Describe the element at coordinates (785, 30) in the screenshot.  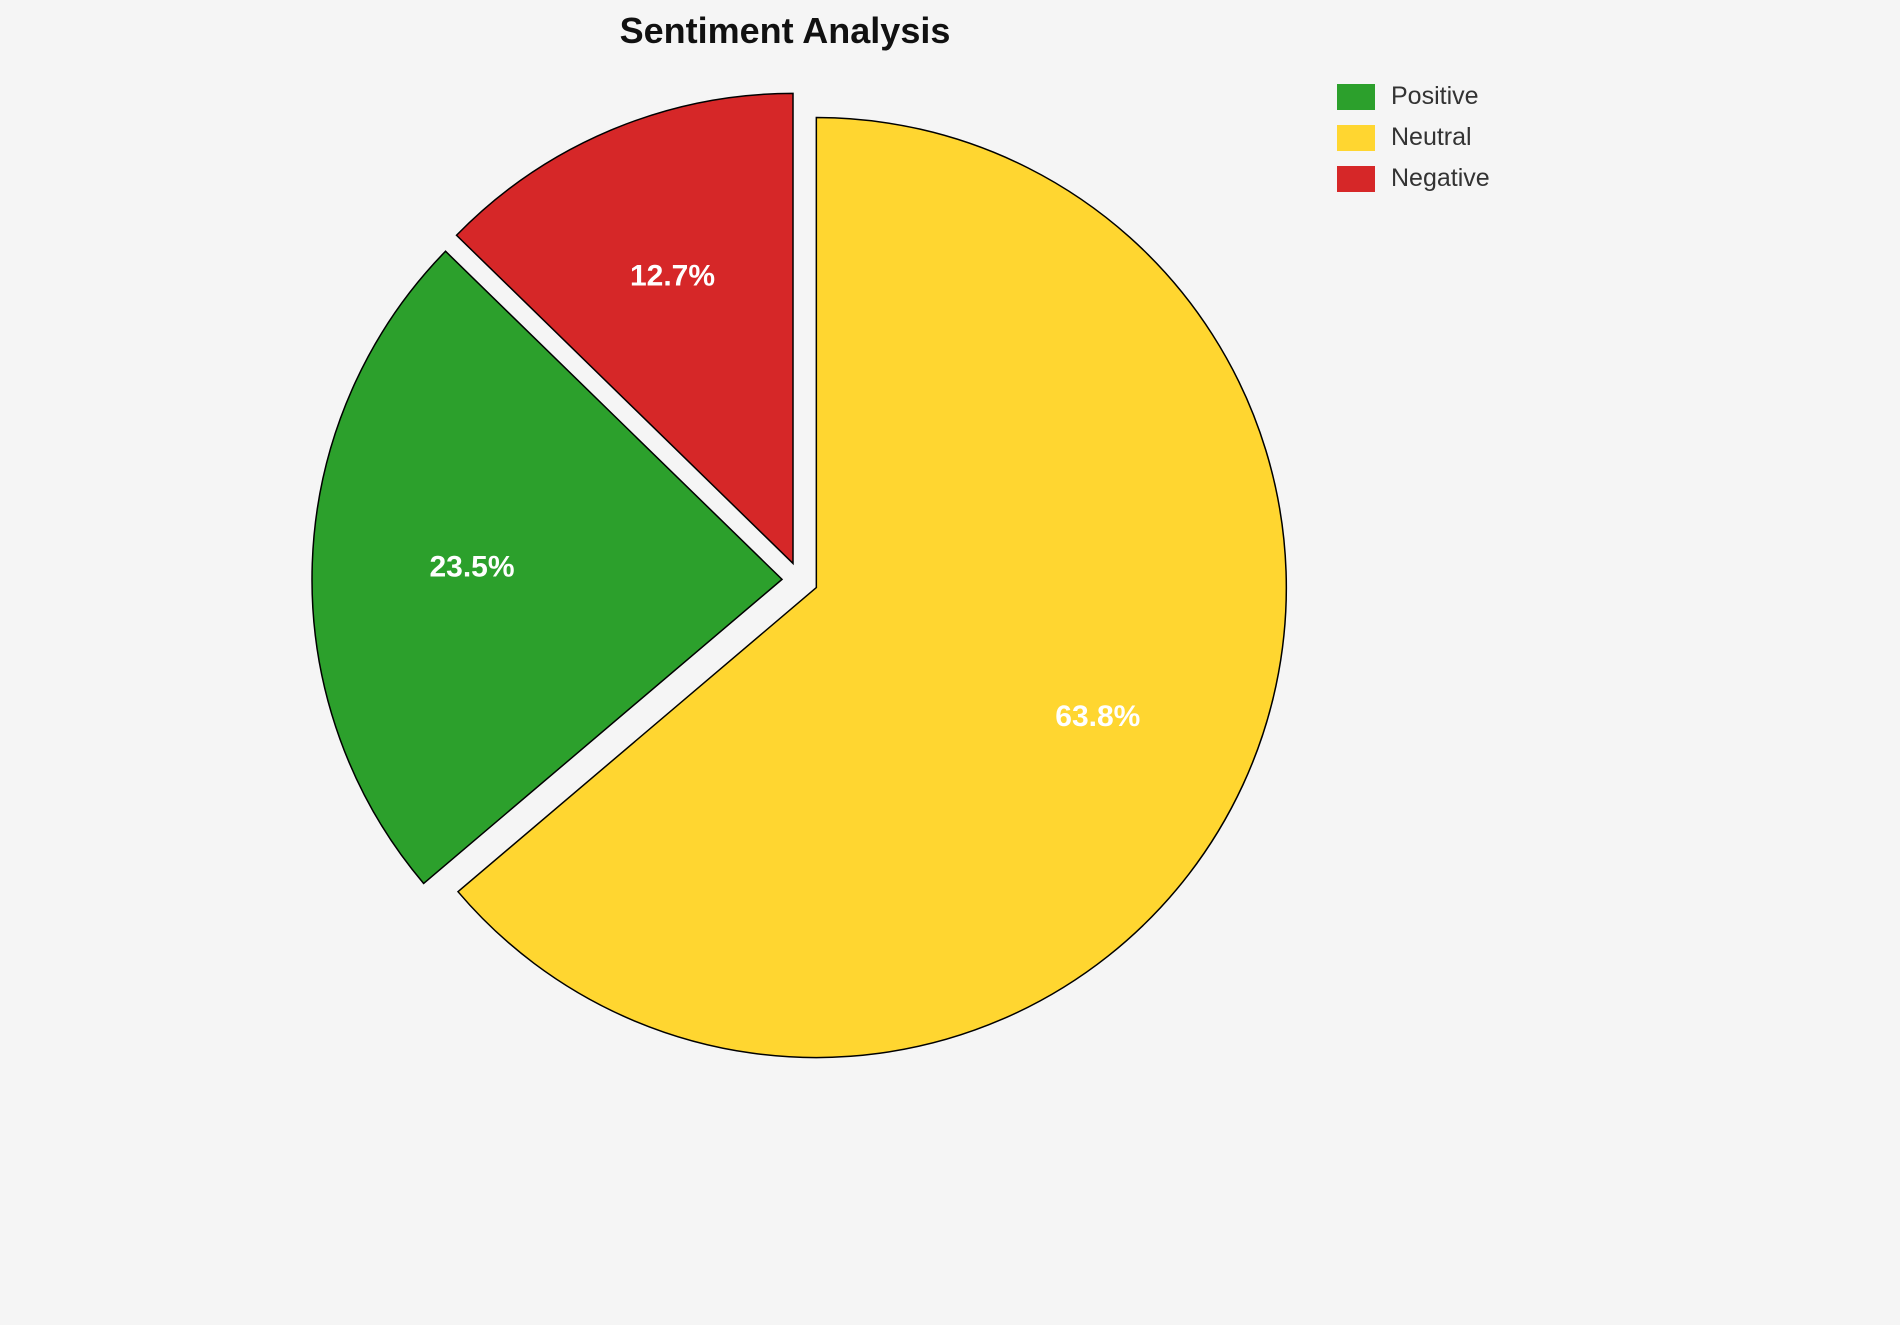
I see `chart-title: Sentiment Analysis` at that location.